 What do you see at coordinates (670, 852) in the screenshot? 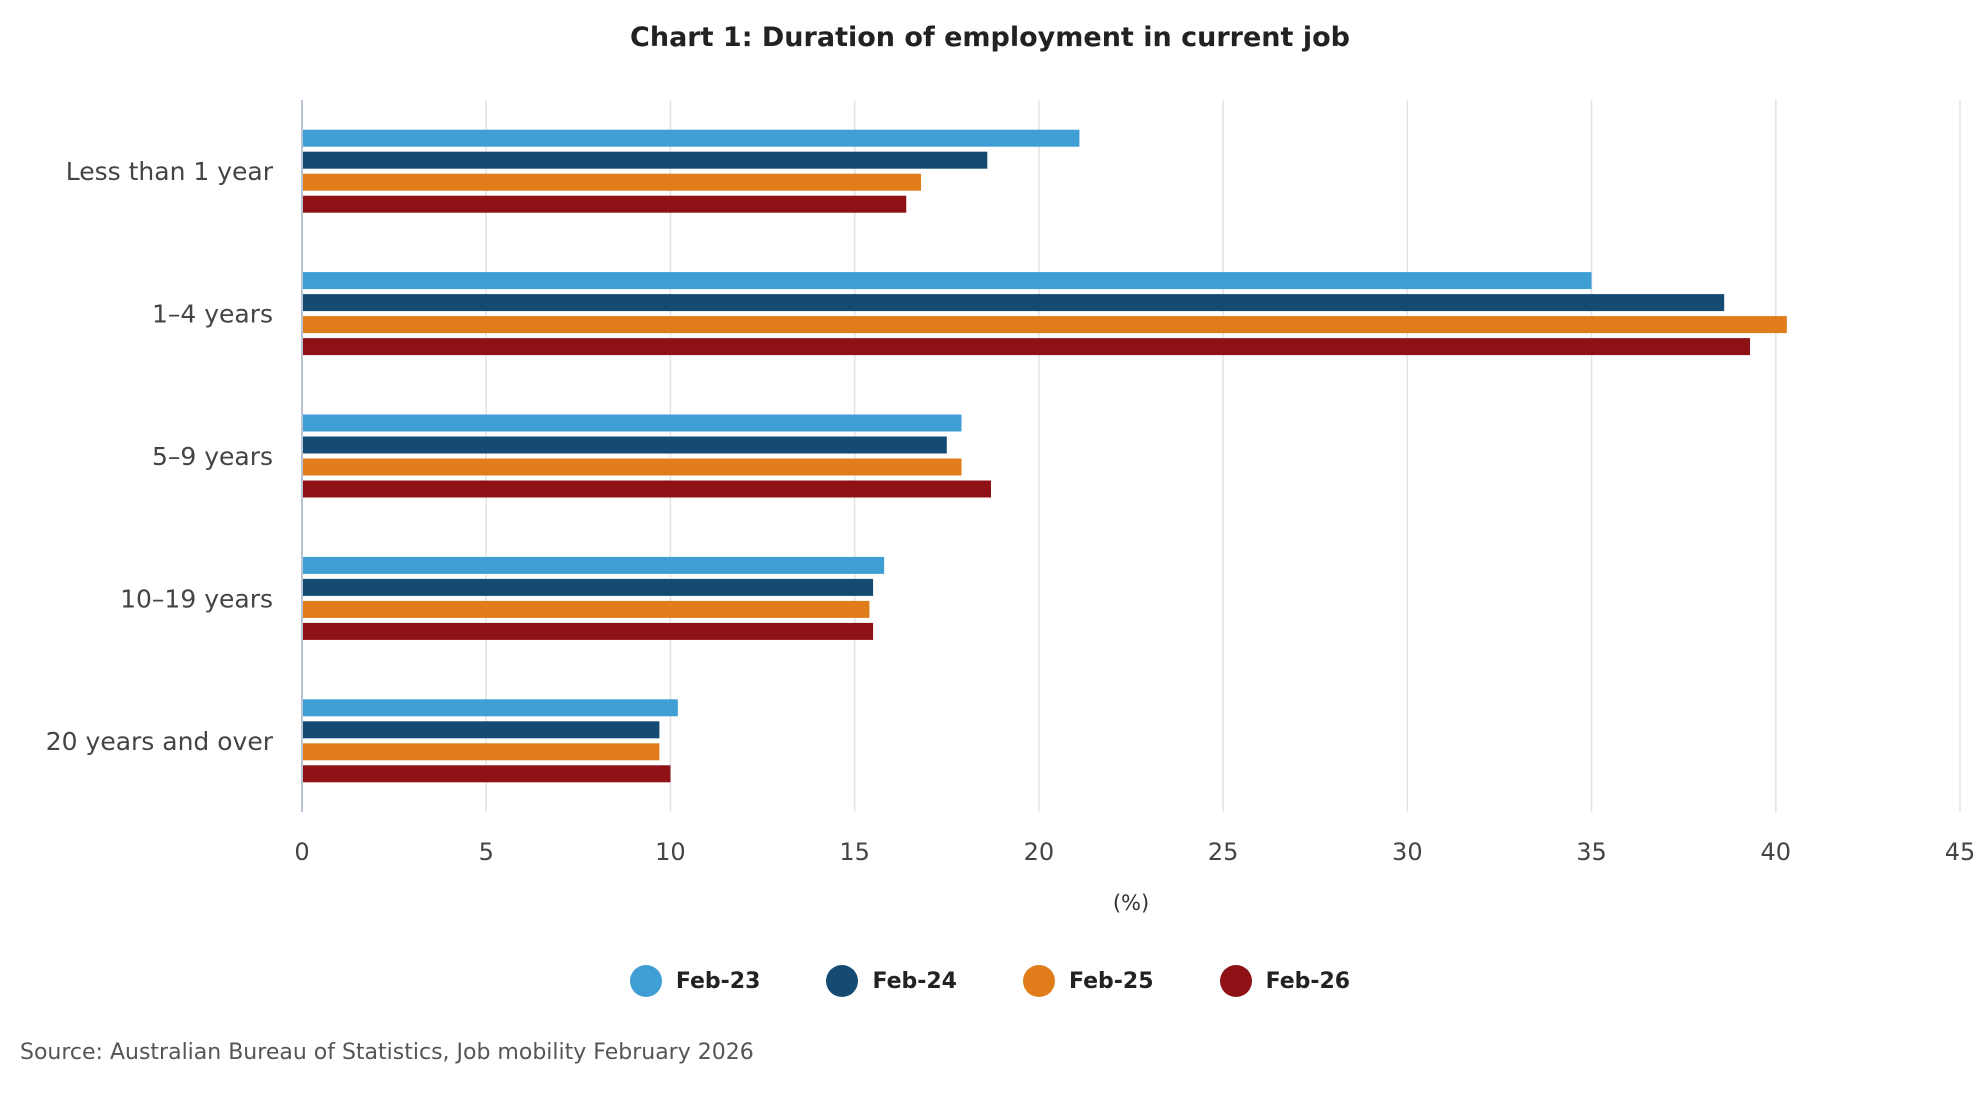
I see `x-tick-label: 10` at bounding box center [670, 852].